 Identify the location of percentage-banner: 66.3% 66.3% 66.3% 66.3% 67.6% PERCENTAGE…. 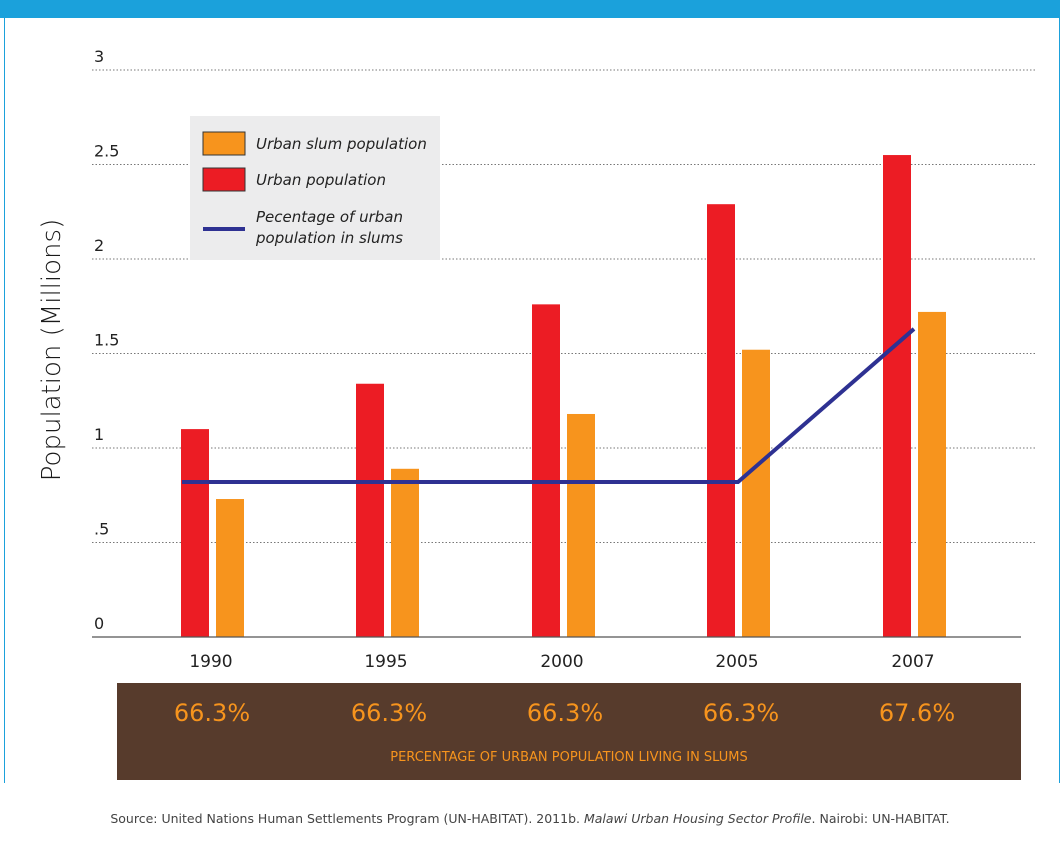
(569, 731).